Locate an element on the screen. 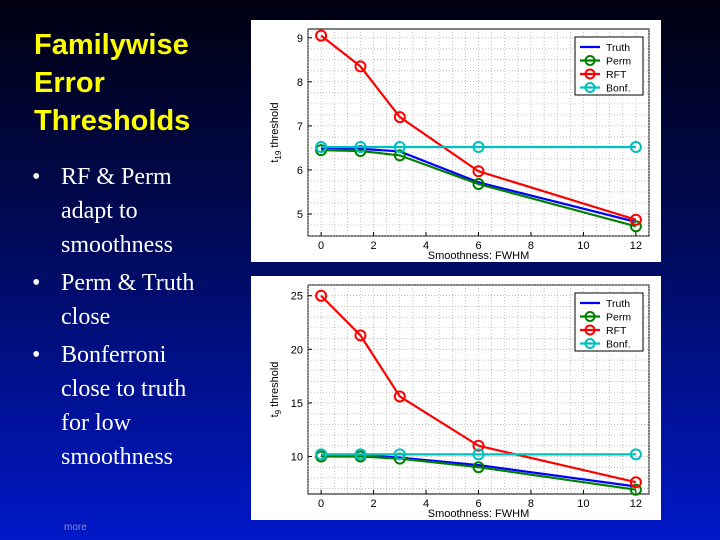 This screenshot has width=720, height=540. bullet-item: Perm & Truth close is located at coordinates (139, 300).